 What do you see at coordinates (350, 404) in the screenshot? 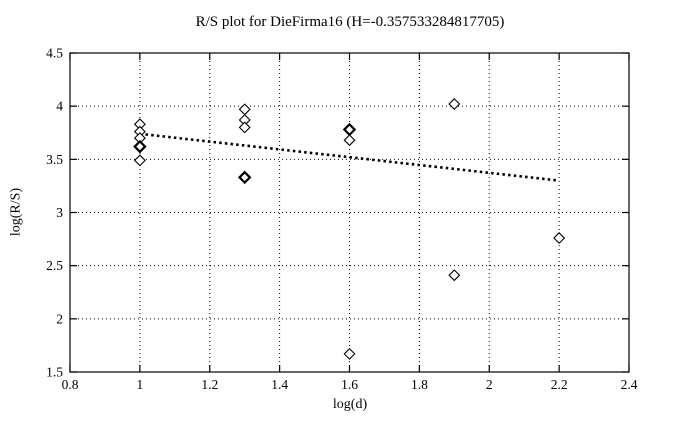
I see `x-axis-label: log(d)` at bounding box center [350, 404].